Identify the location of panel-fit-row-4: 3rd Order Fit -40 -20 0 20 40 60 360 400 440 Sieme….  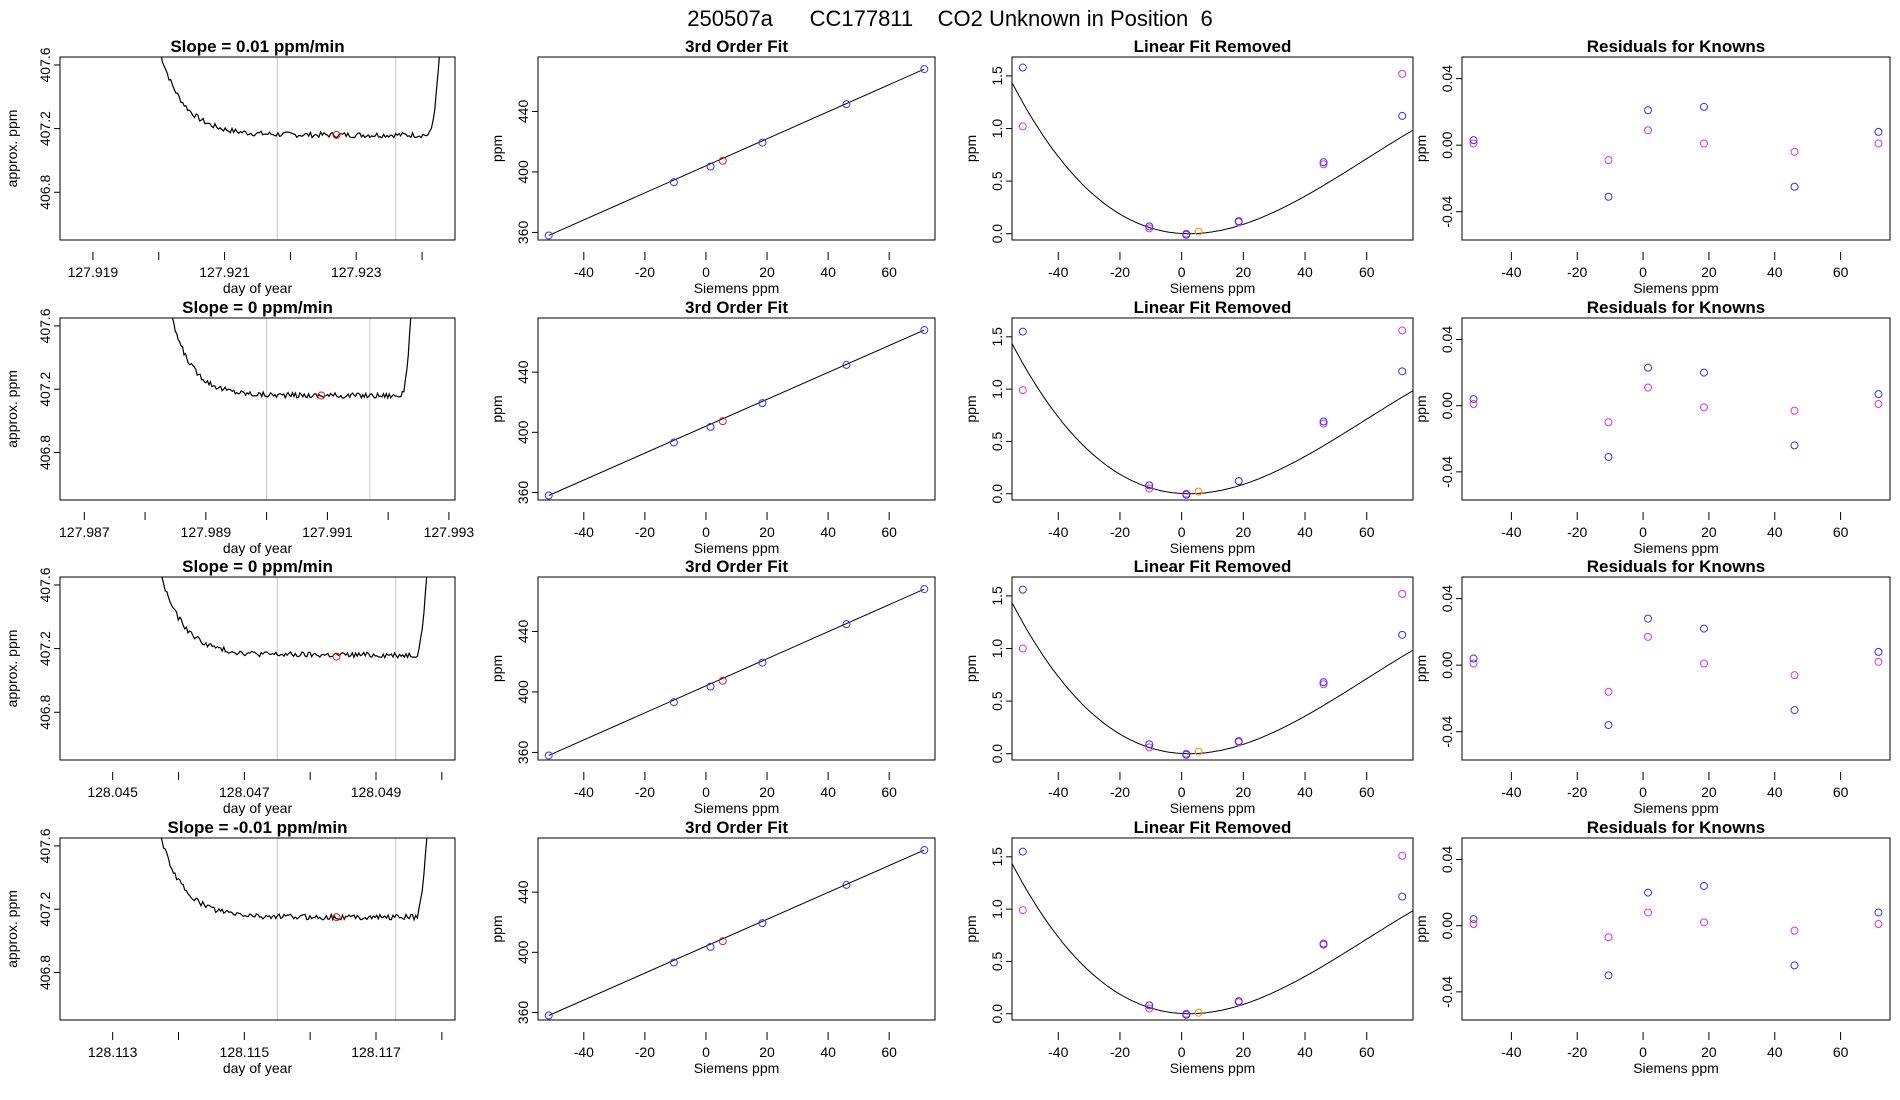
(712, 947).